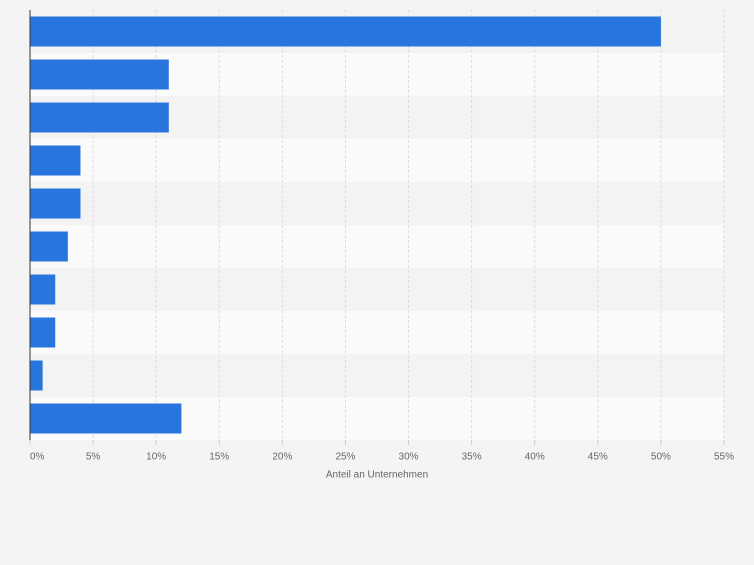 The width and height of the screenshot is (754, 565). I want to click on x-tick-label: 10%, so click(156, 457).